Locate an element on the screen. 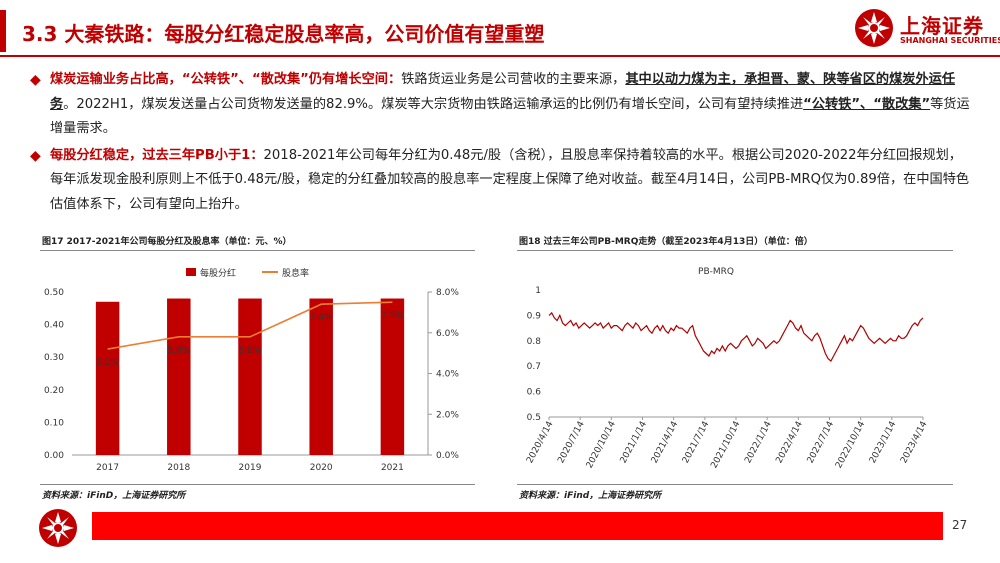 The height and width of the screenshot is (563, 1000). bullet-emphasis: “公转铁”、“散改集” is located at coordinates (867, 104).